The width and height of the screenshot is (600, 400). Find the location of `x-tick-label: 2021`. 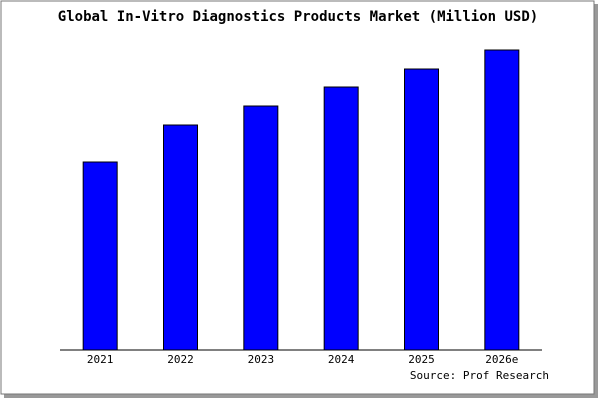

x-tick-label: 2021 is located at coordinates (100, 359).